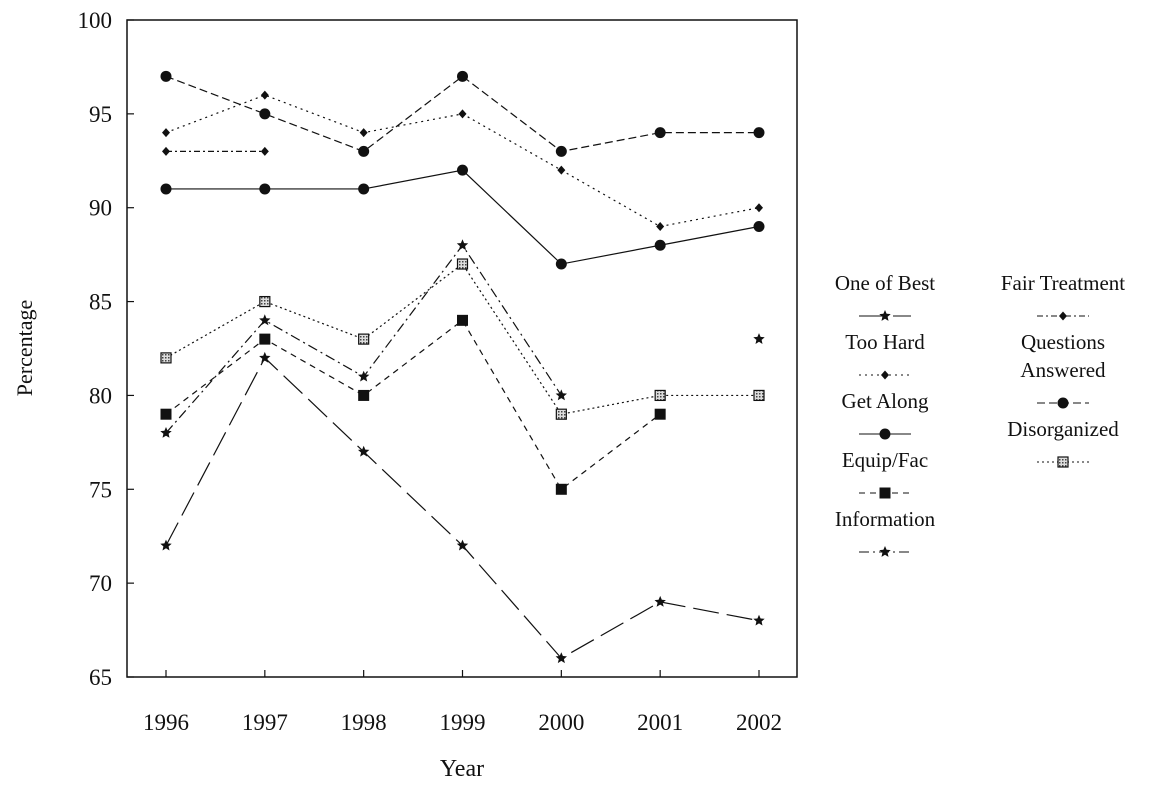 This screenshot has height=790, width=1151. What do you see at coordinates (561, 722) in the screenshot?
I see `x-tick-label: 2000` at bounding box center [561, 722].